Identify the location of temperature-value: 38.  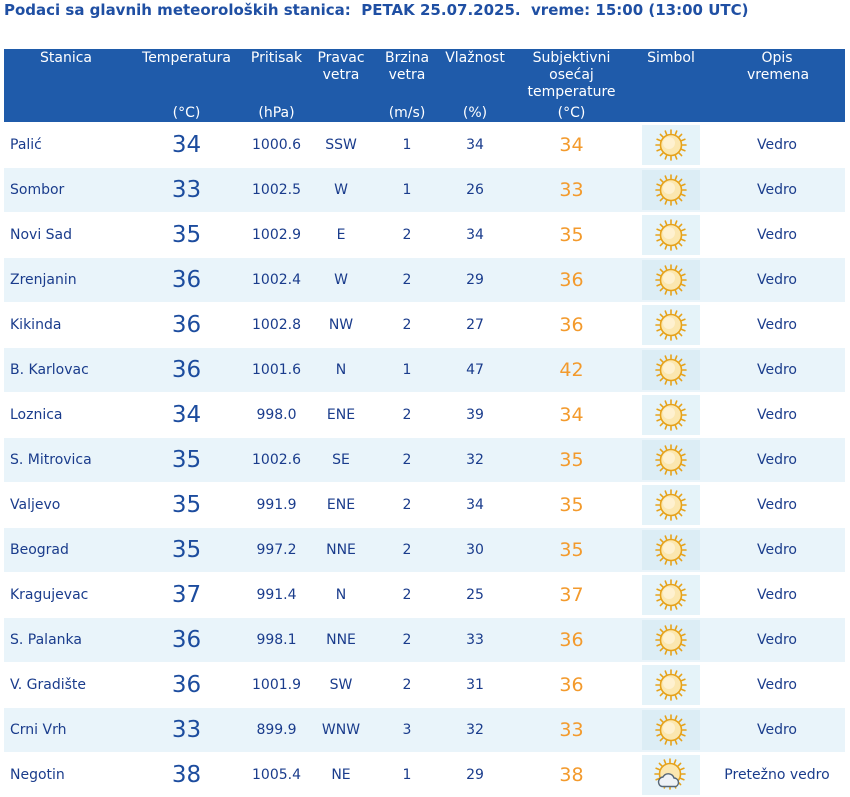
(186, 775).